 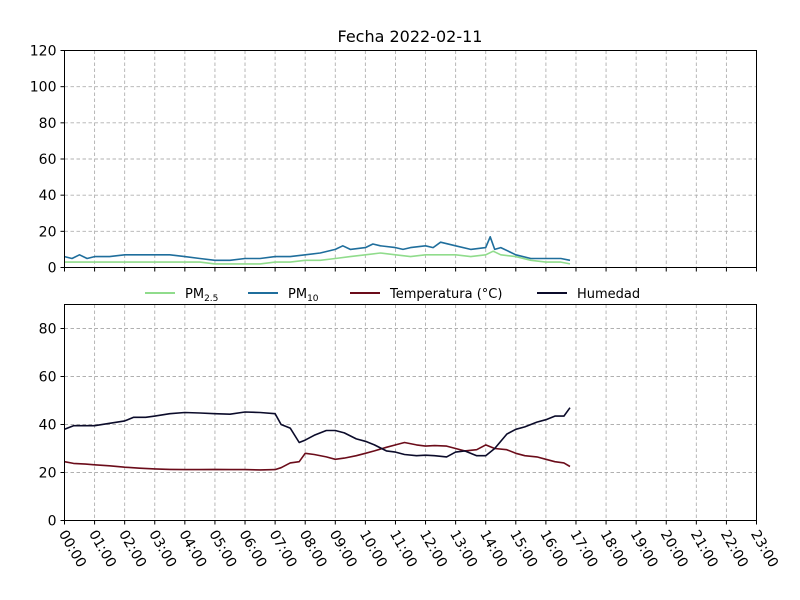 I want to click on top-y-tick-label: 100, so click(x=43, y=88).